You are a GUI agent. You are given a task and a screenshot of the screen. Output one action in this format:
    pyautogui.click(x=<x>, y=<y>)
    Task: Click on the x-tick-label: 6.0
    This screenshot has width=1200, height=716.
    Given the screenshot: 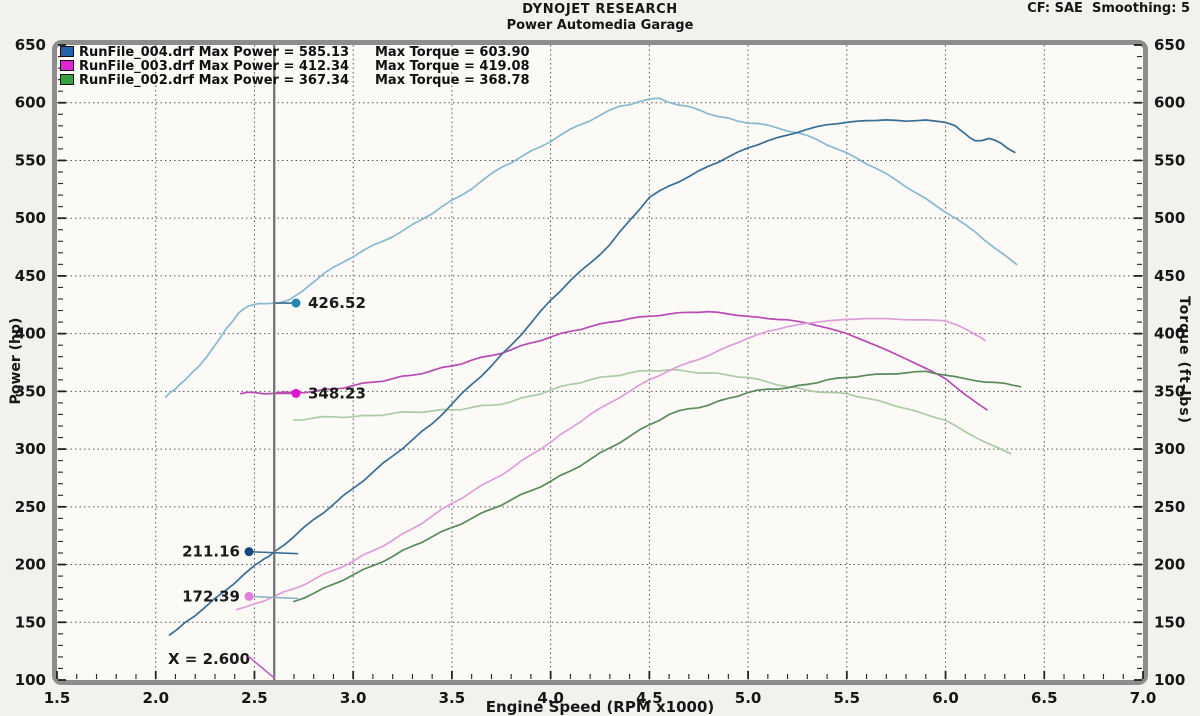 What is the action you would take?
    pyautogui.click(x=945, y=698)
    